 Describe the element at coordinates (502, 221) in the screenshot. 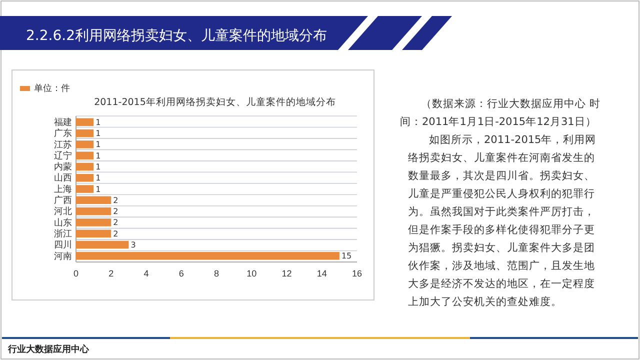

I see `text: 如图所示，2011-2015年，利用网络拐卖妇女、儿童案件在河南省发生的数量最多，其次是四川省。拐卖妇女、儿童是严重侵犯公民人身权利的犯罪行为。虽然我国对于此类案件严厉打击，但是作案手段的多样化使得犯罪分子更为猖獗。拐卖妇女、儿童案件大多是团伙作案，涉及地域、范围广，且发生地大多是经济不发达的地区，在一定程度上加大了公安机关的查处难度。` at that location.